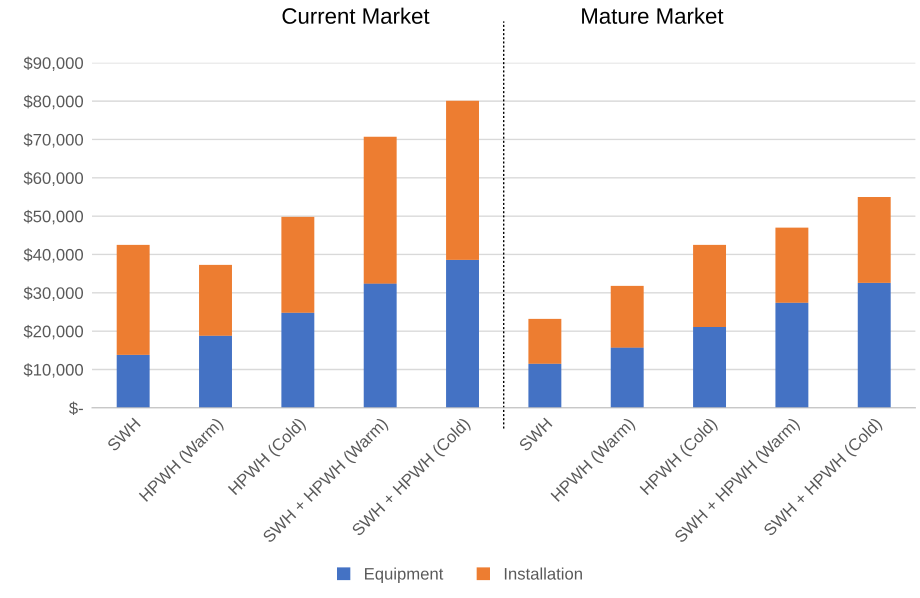 The image size is (920, 598). What do you see at coordinates (54, 255) in the screenshot?
I see `y-tick-label: $40,000` at bounding box center [54, 255].